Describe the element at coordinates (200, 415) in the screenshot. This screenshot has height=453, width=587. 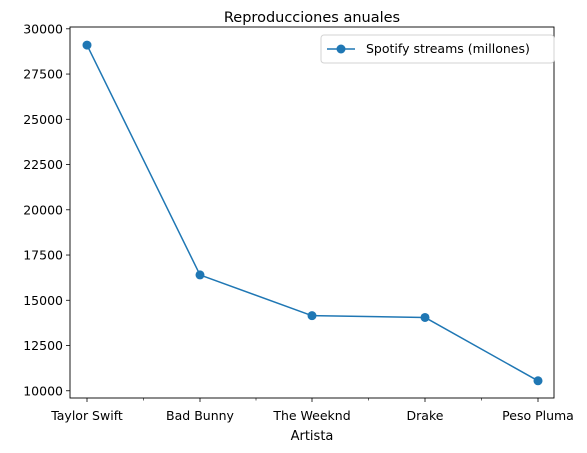
I see `x-tick-label: Bad Bunny` at that location.